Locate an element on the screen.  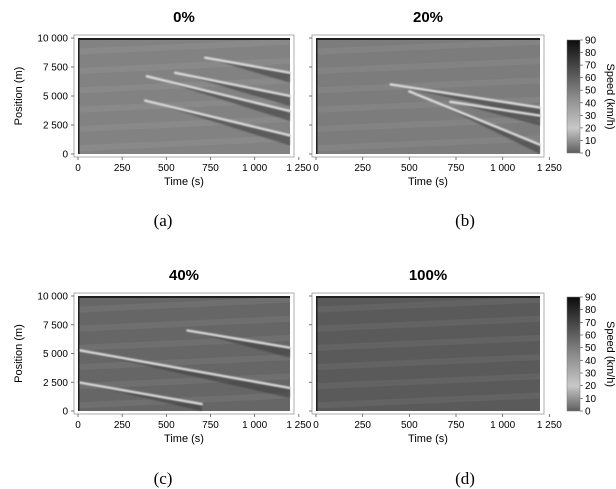
caption-c: (c) is located at coordinates (163, 478).